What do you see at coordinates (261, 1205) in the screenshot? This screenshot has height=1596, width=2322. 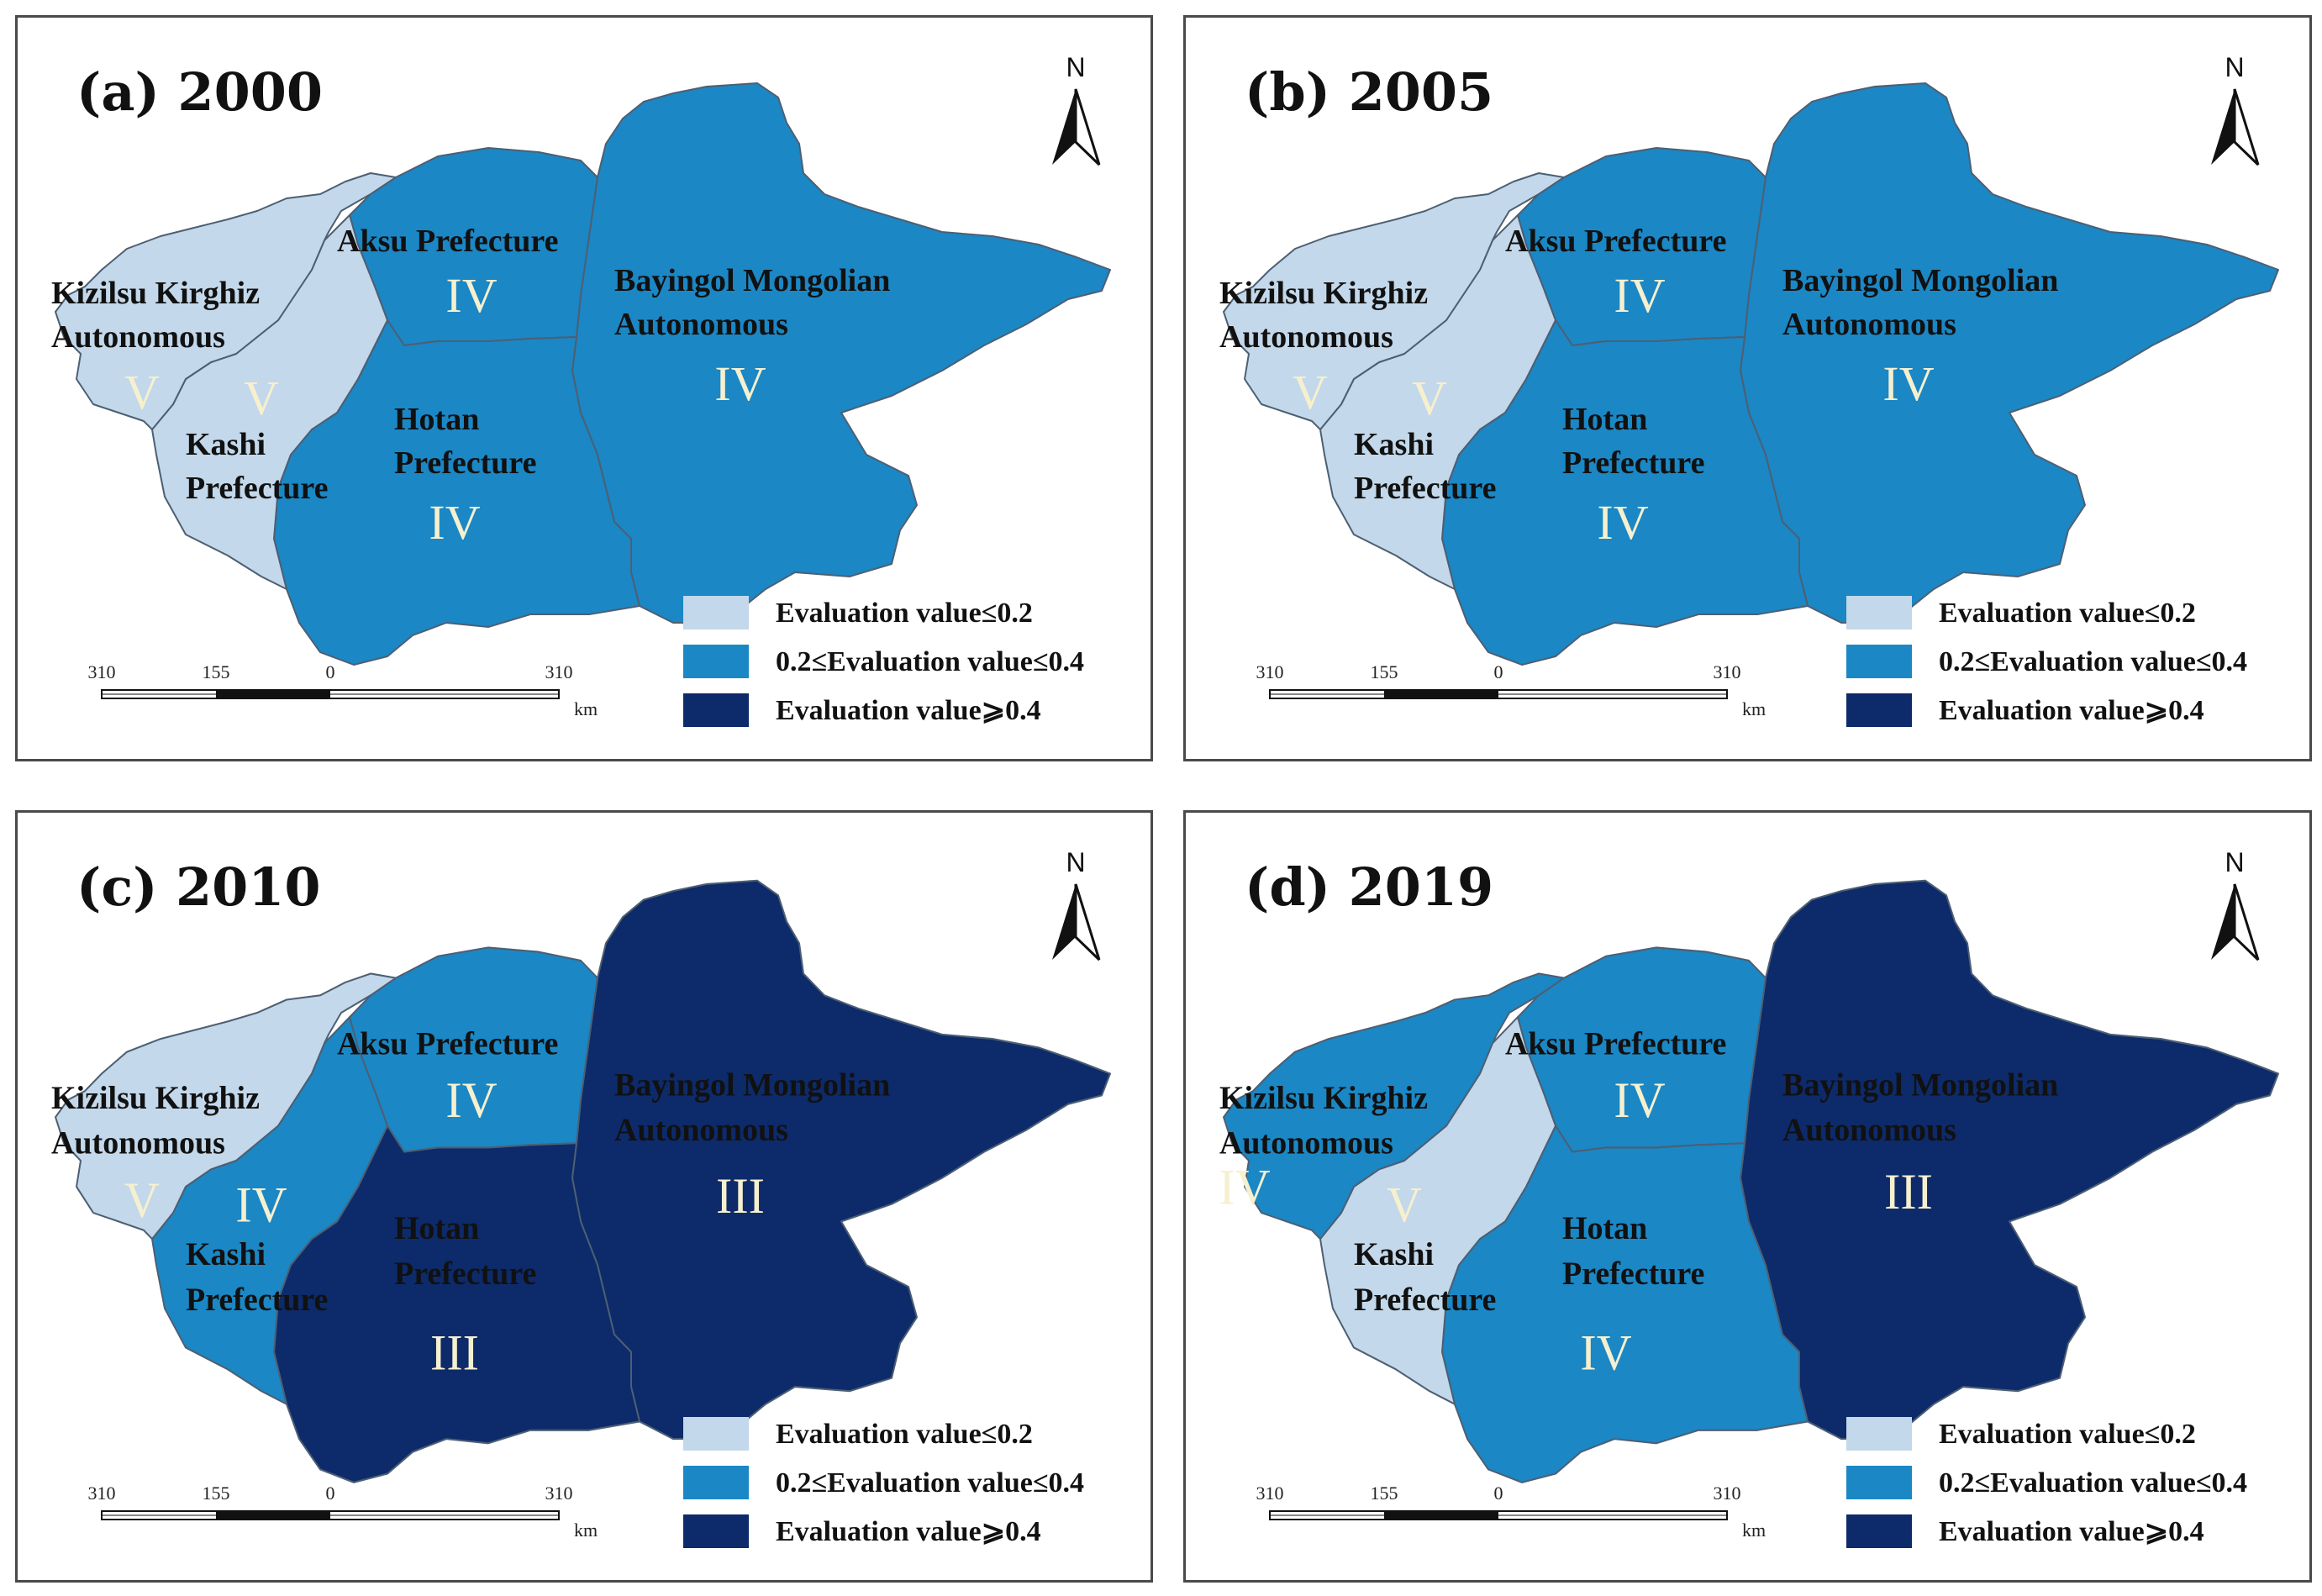 I see `grade-label-kashi: IV` at bounding box center [261, 1205].